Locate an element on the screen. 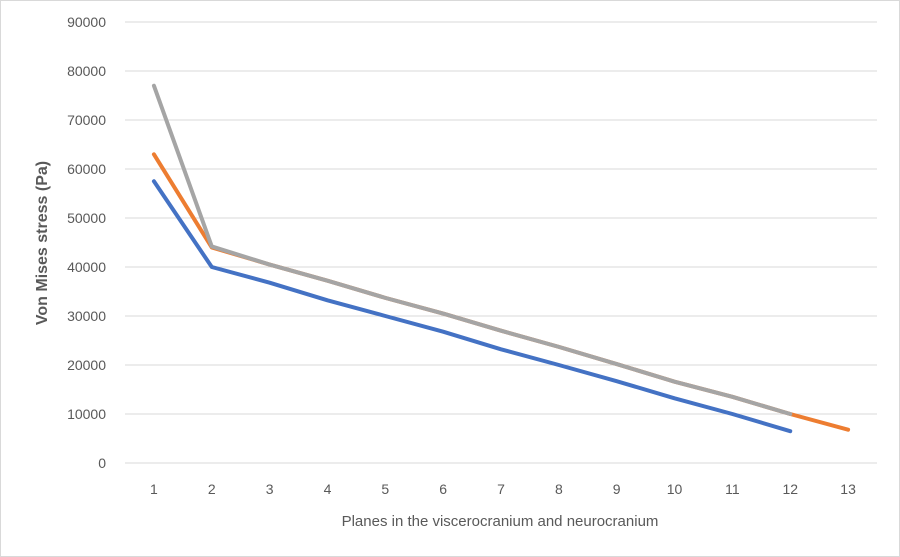 The height and width of the screenshot is (557, 900). x-tick-label: 1 is located at coordinates (154, 489).